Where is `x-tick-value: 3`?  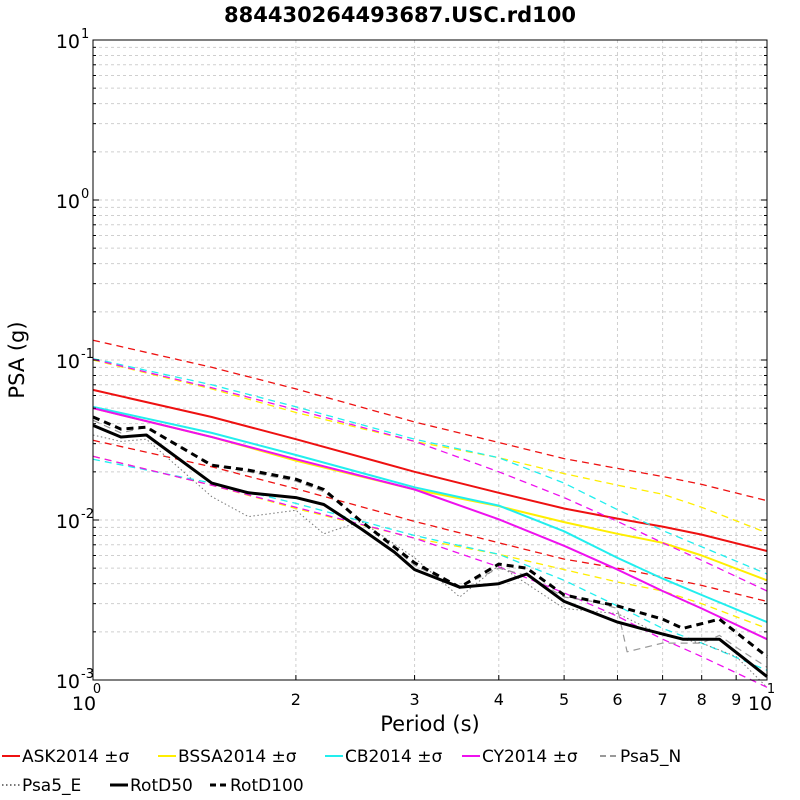 x-tick-value: 3 is located at coordinates (414, 699).